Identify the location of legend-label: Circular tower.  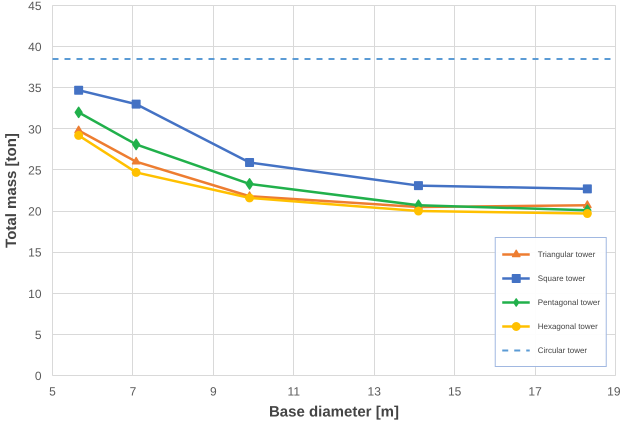
(563, 350).